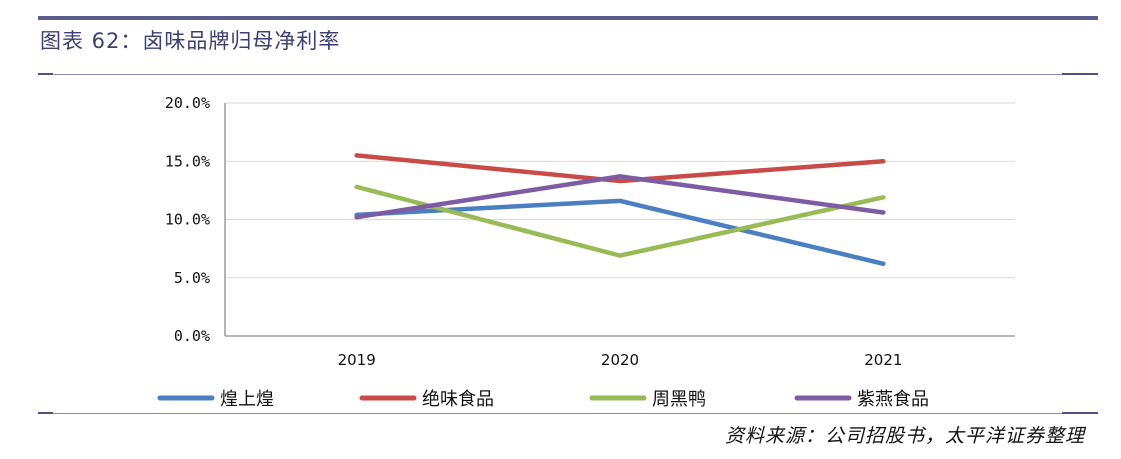 The width and height of the screenshot is (1121, 459). What do you see at coordinates (192, 336) in the screenshot?
I see `y-tick-label: 0.0%` at bounding box center [192, 336].